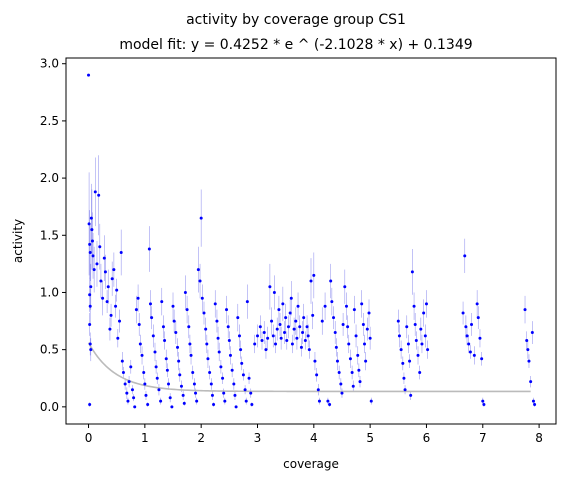 The height and width of the screenshot is (480, 567). Describe the element at coordinates (314, 434) in the screenshot. I see `x-axis-ticks: 0 1 2 3 4 5 6 7 8` at that location.